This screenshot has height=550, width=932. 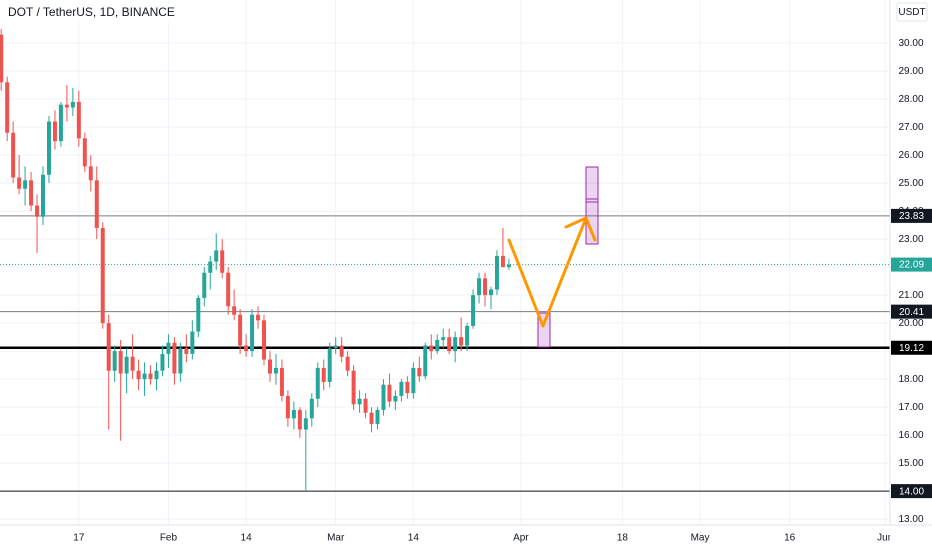 I want to click on x-tick-label: Apr, so click(x=521, y=538).